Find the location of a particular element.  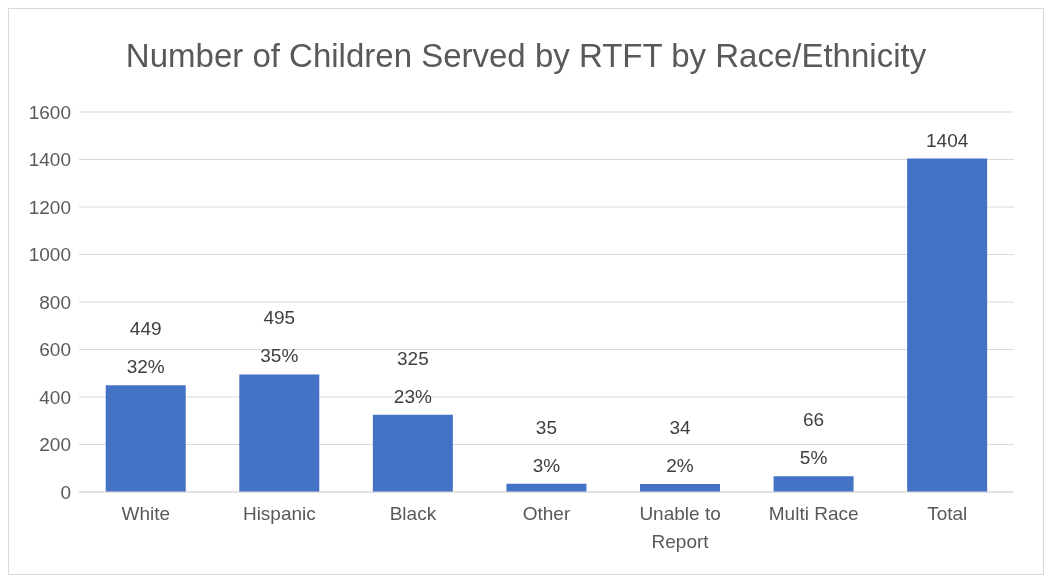

data-label: 325 23% is located at coordinates (412, 377).